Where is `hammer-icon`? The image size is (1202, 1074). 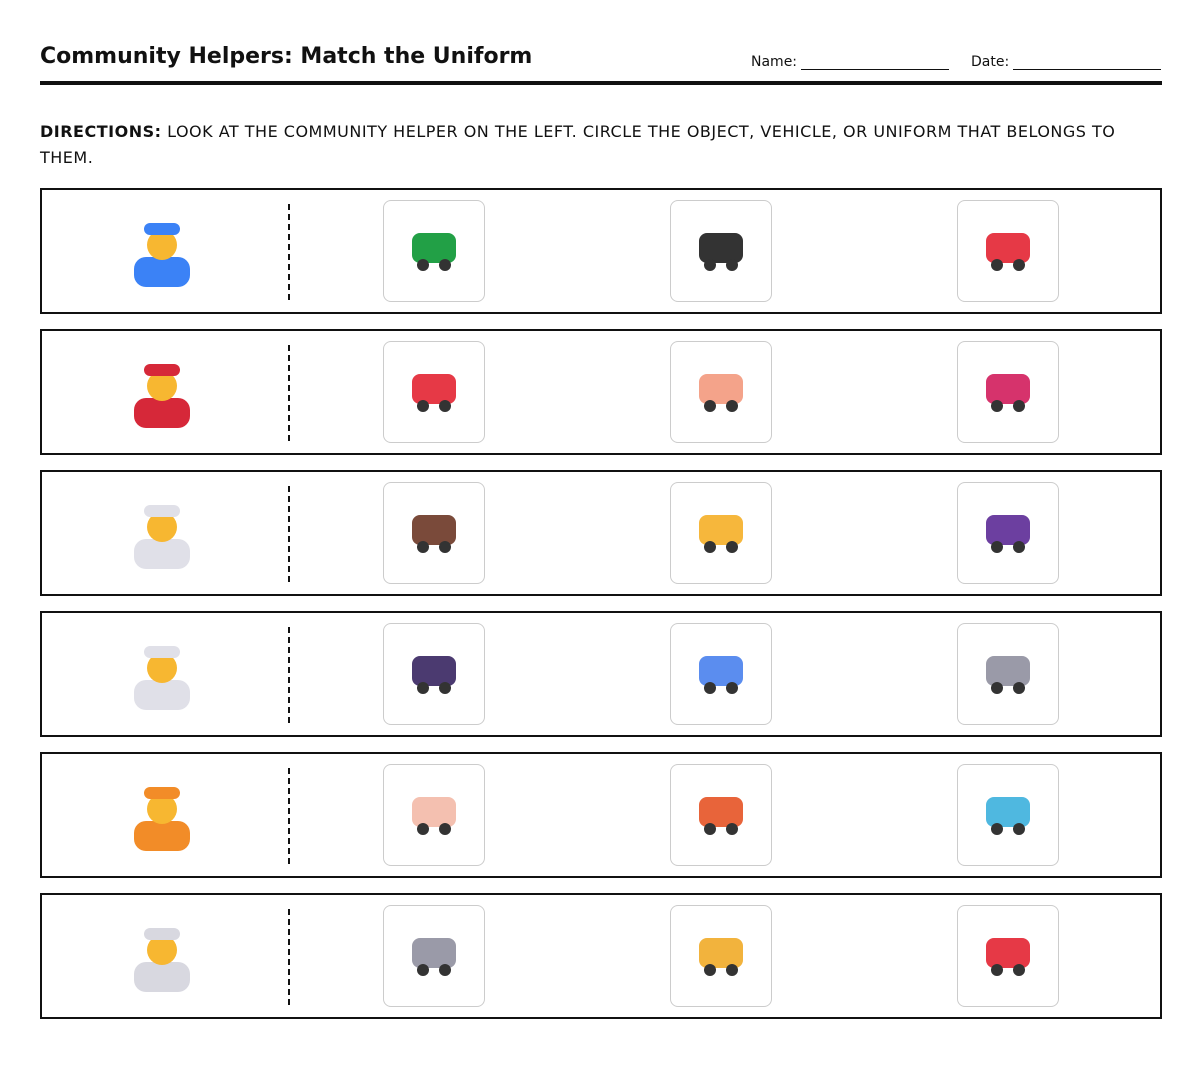
hammer-icon is located at coordinates (434, 533).